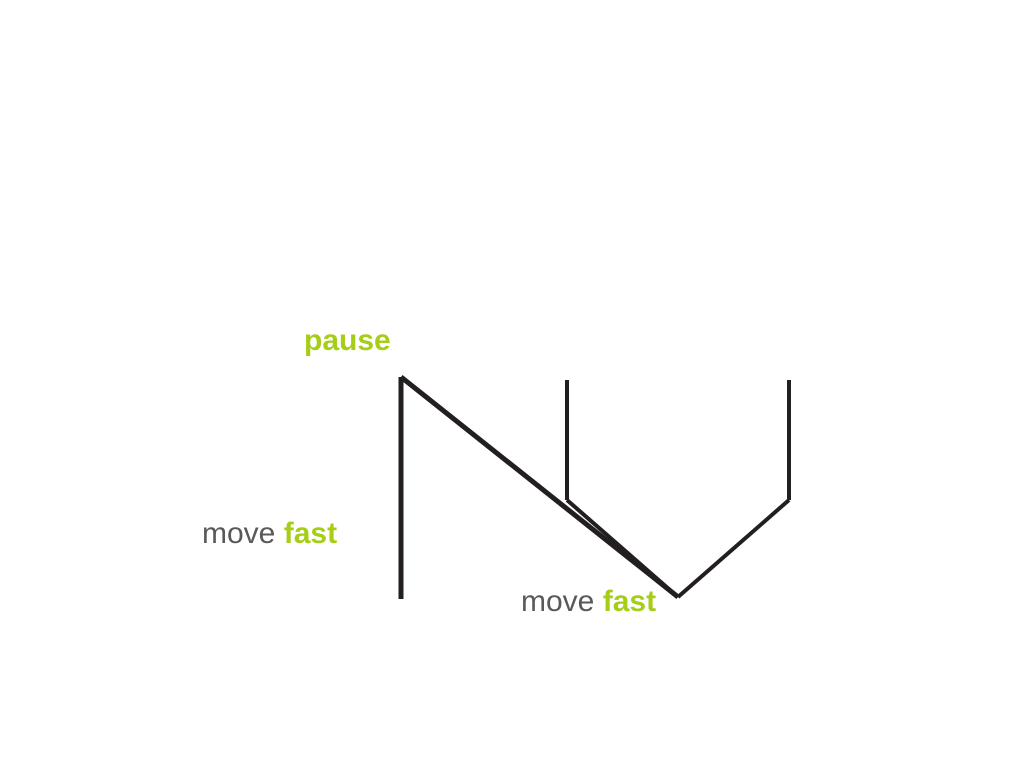 The width and height of the screenshot is (1024, 768). What do you see at coordinates (622, 548) in the screenshot?
I see `stroke-v-left-diagonal` at bounding box center [622, 548].